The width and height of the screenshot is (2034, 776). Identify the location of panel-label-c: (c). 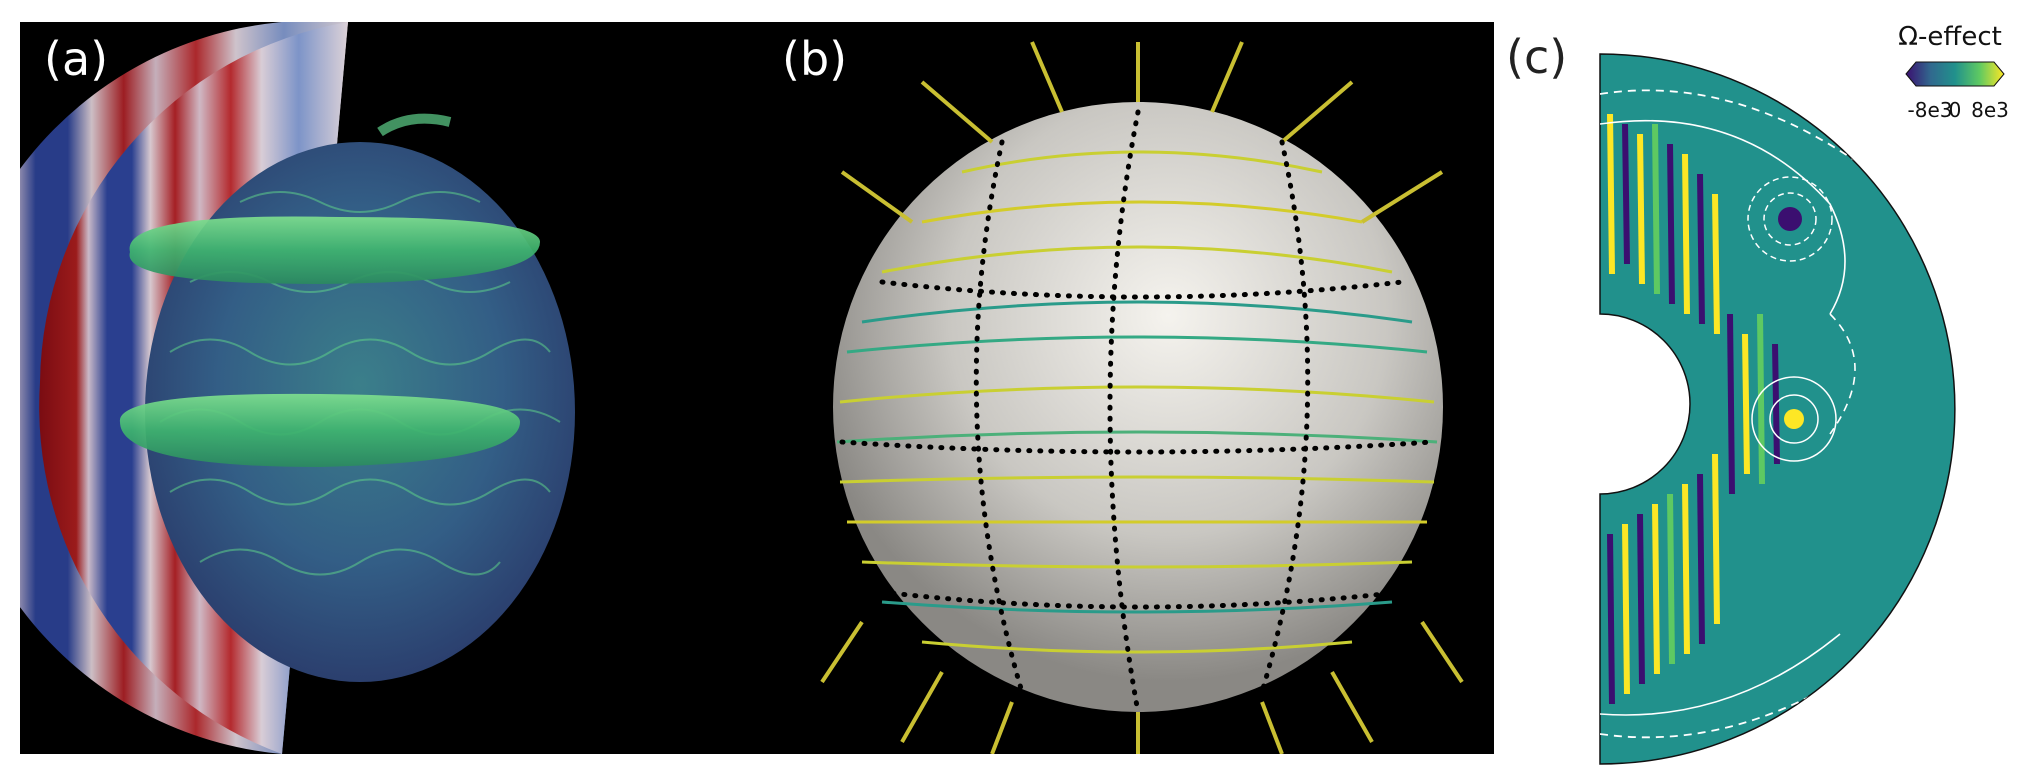
(1537, 57).